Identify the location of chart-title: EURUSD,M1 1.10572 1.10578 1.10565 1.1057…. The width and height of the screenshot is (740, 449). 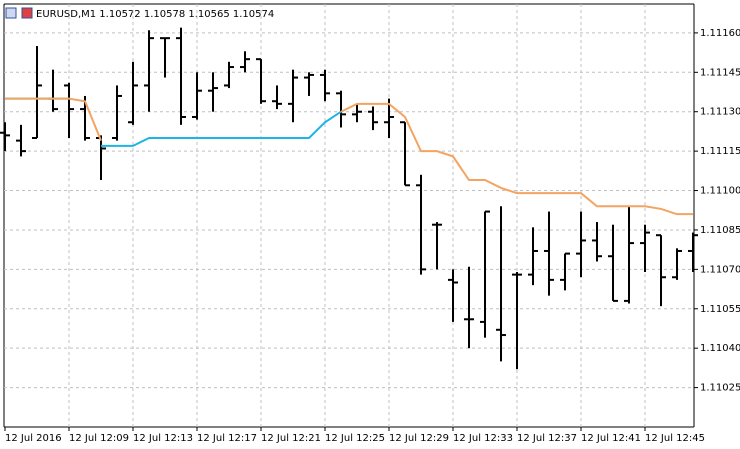
(155, 14).